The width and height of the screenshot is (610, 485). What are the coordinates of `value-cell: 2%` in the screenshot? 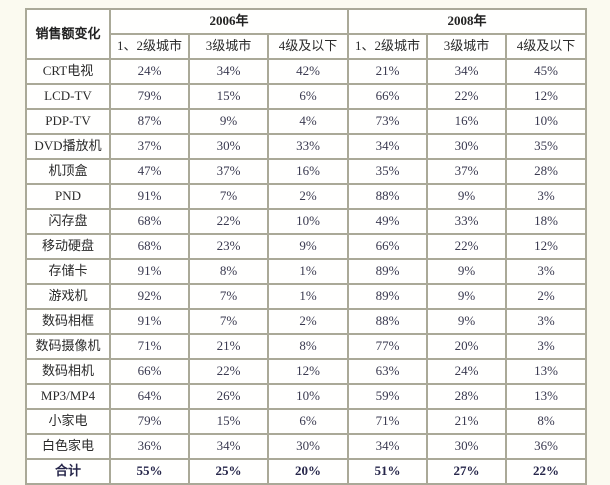 It's located at (308, 196).